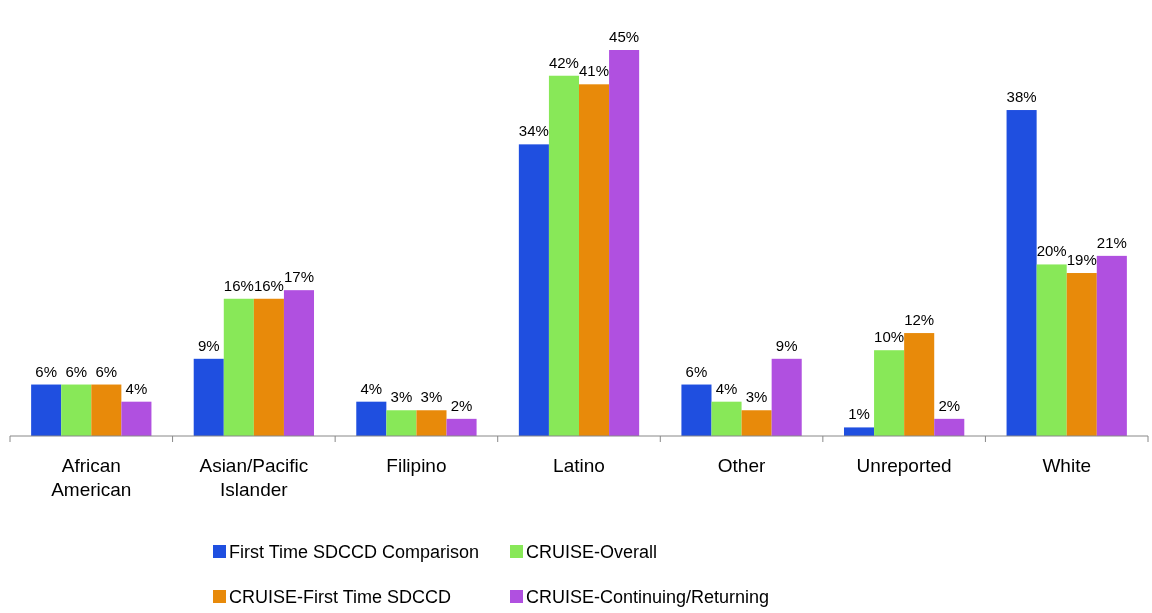 This screenshot has height=613, width=1152. I want to click on legend-label: CRUISE-Overall, so click(592, 552).